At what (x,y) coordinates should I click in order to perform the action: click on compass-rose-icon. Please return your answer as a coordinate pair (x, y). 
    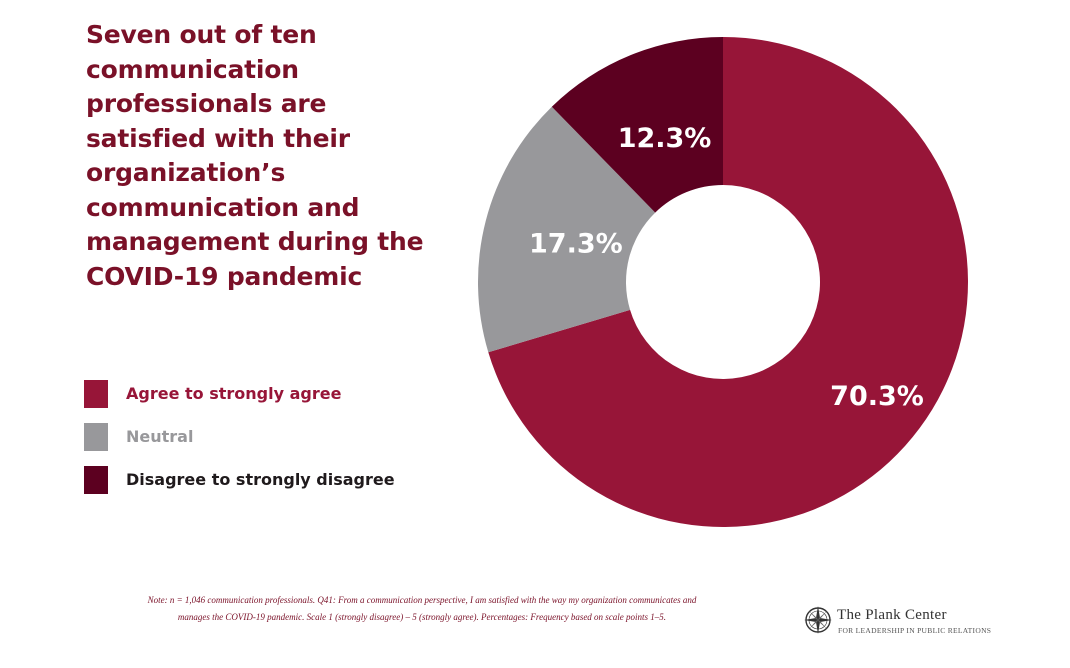
    Looking at the image, I should click on (818, 620).